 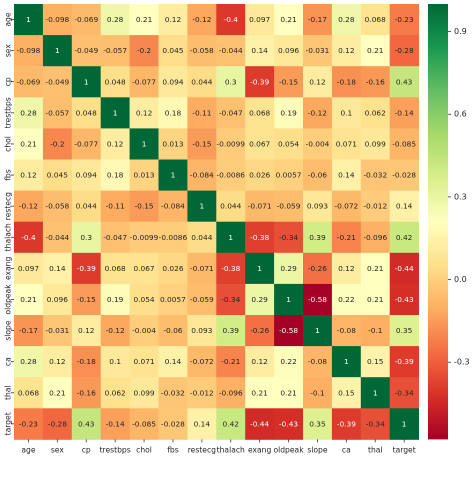 I want to click on heatmap-cell-thalach-thal, so click(x=375, y=237).